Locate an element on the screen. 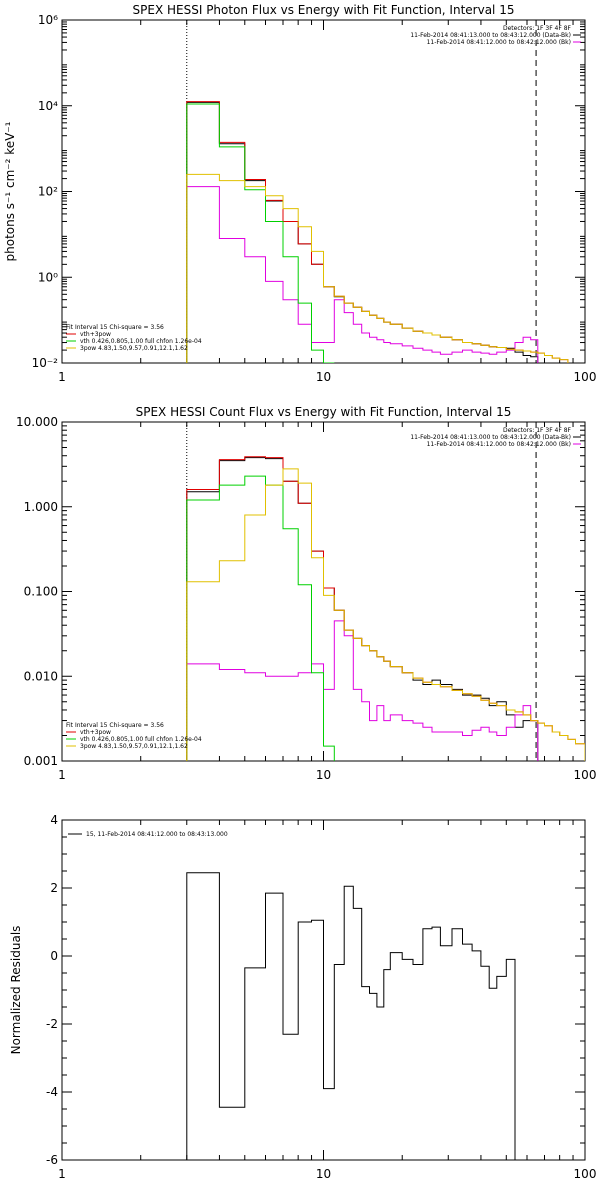 The height and width of the screenshot is (1200, 600). y-tick-label: 10⁴ is located at coordinates (48, 106).